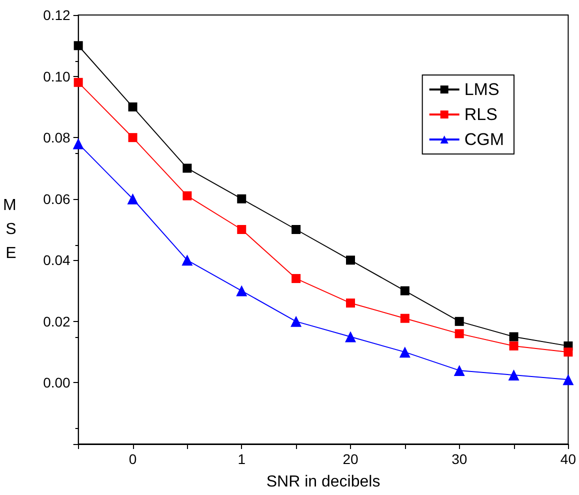 The height and width of the screenshot is (495, 579). I want to click on y-tick-label: 0.12, so click(57, 15).